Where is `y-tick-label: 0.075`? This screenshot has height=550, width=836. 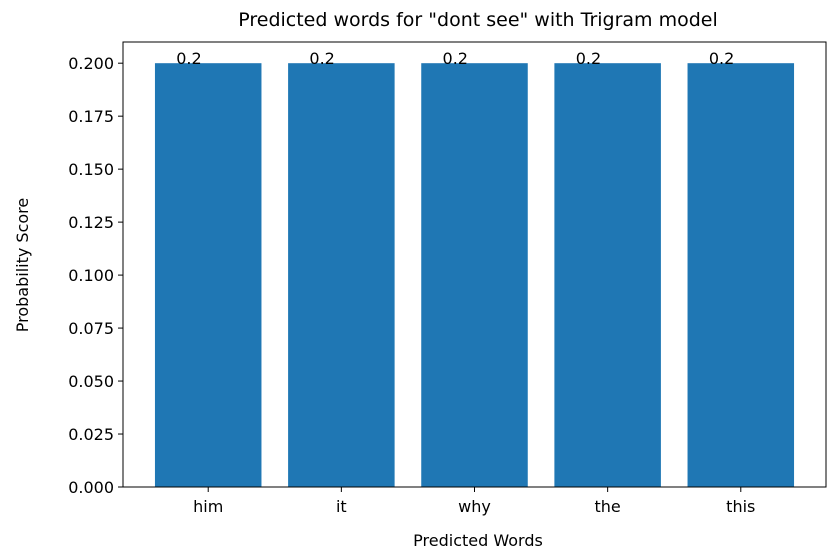
y-tick-label: 0.075 is located at coordinates (91, 328).